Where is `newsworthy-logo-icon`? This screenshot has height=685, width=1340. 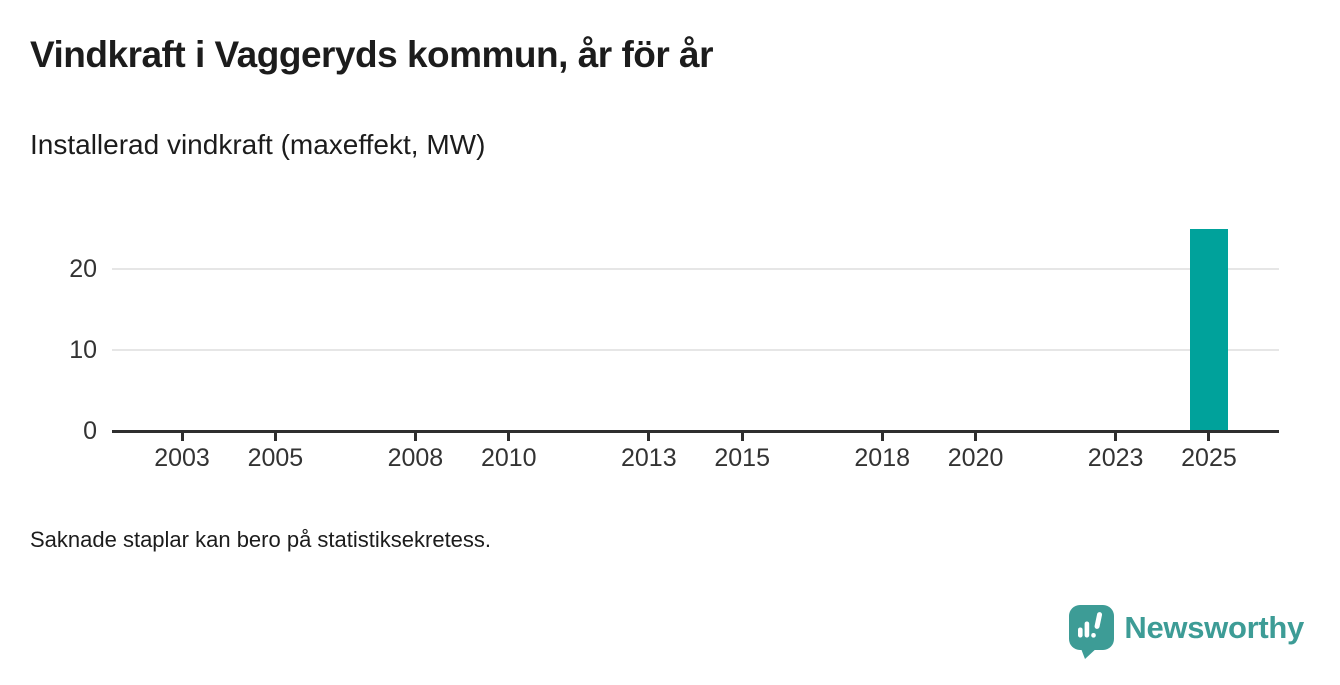
newsworthy-logo-icon is located at coordinates (1092, 632).